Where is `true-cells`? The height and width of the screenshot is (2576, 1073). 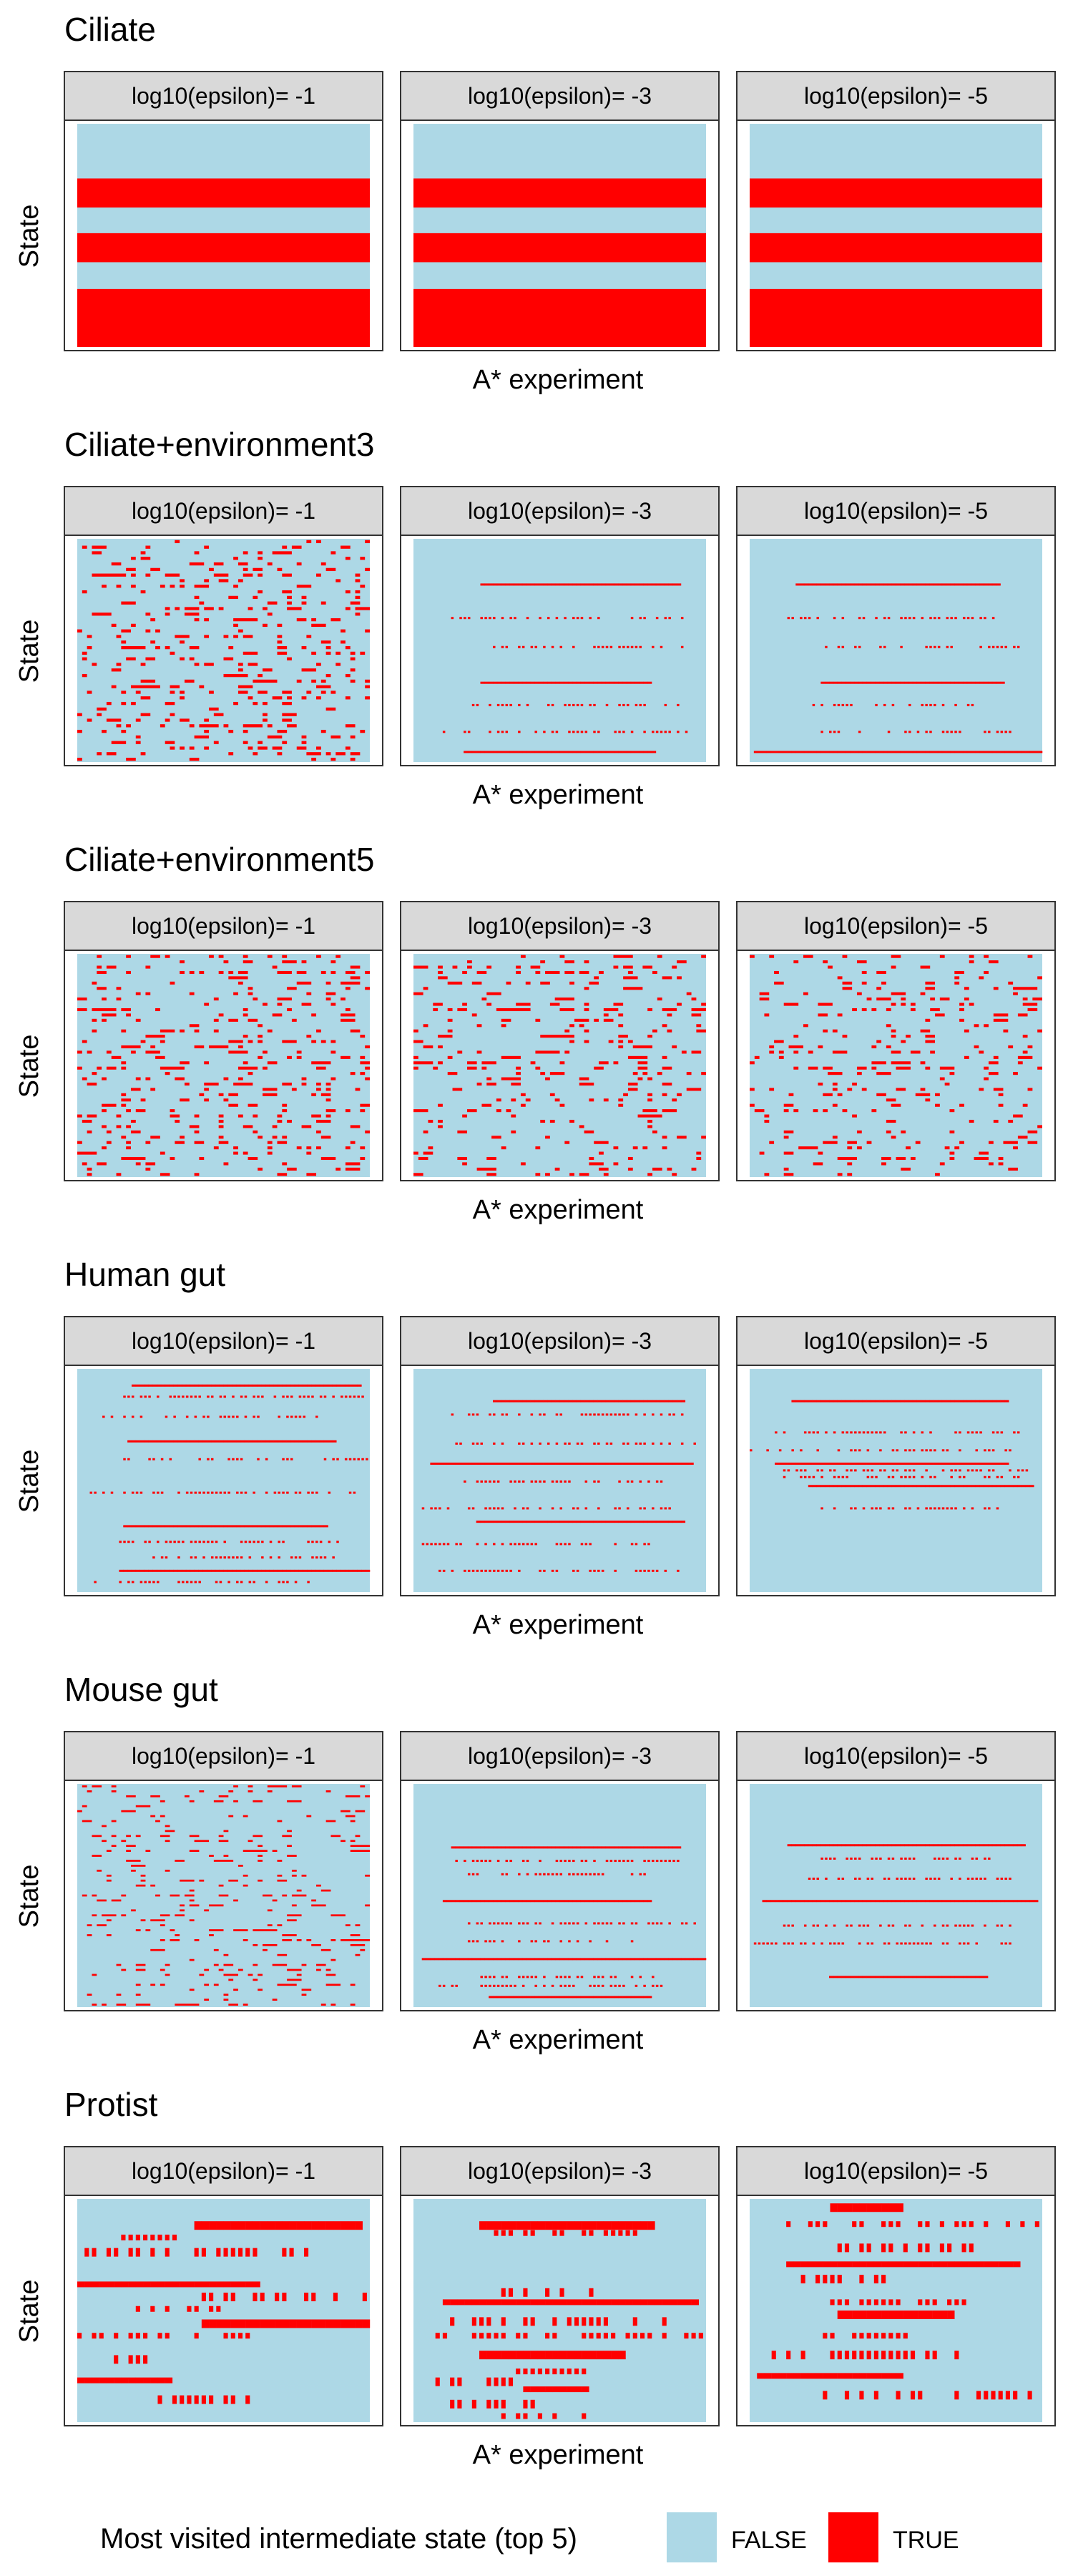
true-cells is located at coordinates (224, 650).